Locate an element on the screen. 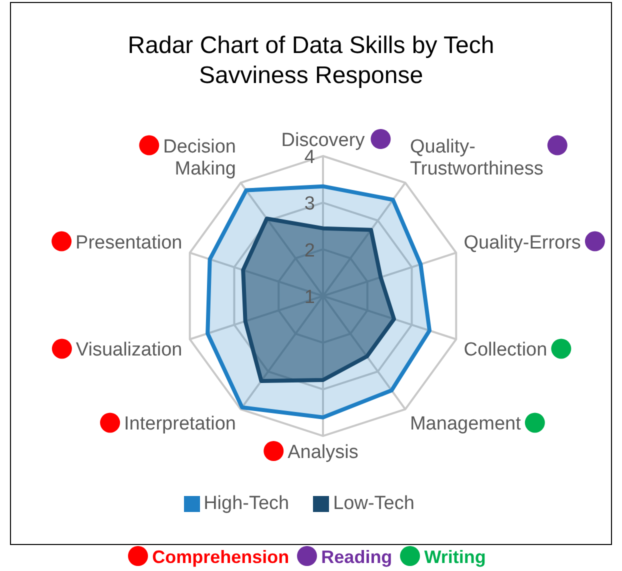 This screenshot has width=622, height=571. spoke-label: Decision Making is located at coordinates (199, 158).